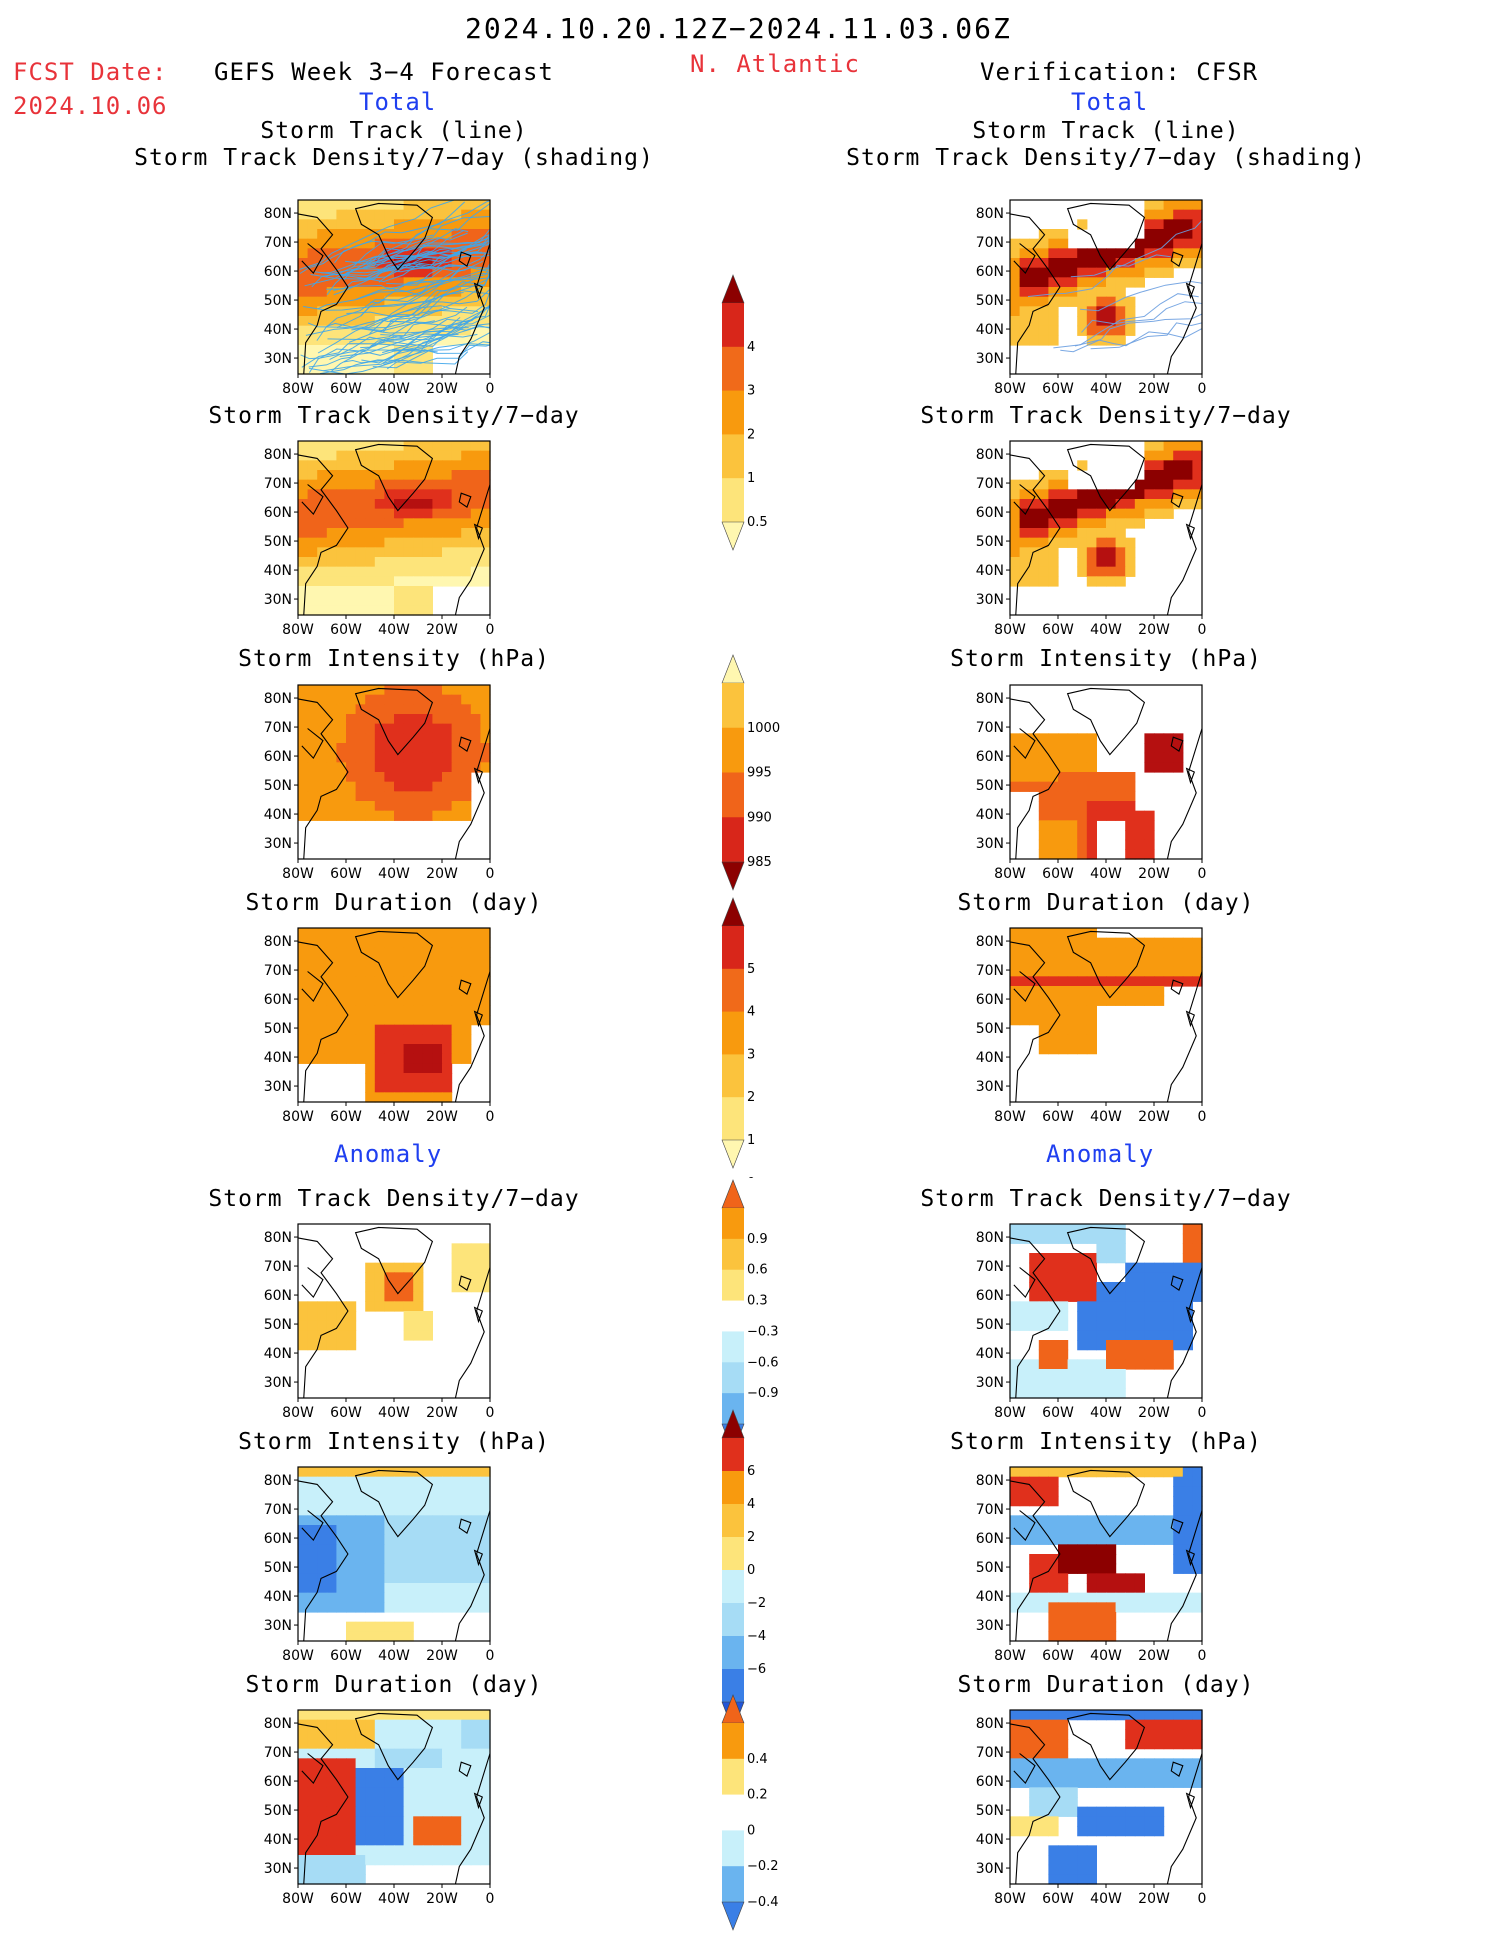 This screenshot has height=1940, width=1487. I want to click on lat-tick-label: 80N, so click(990, 1238).